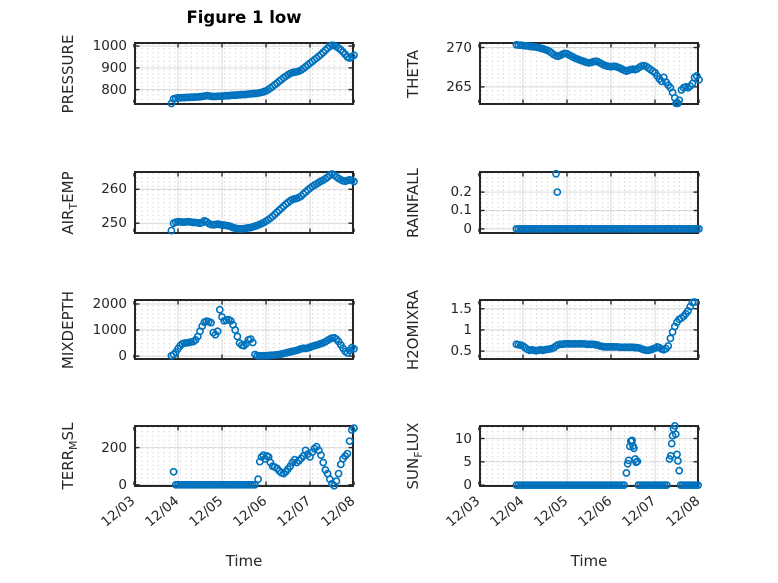 This screenshot has width=778, height=583. I want to click on y-axis-label-SUN_FLUX: SUNFLUX, so click(414, 456).